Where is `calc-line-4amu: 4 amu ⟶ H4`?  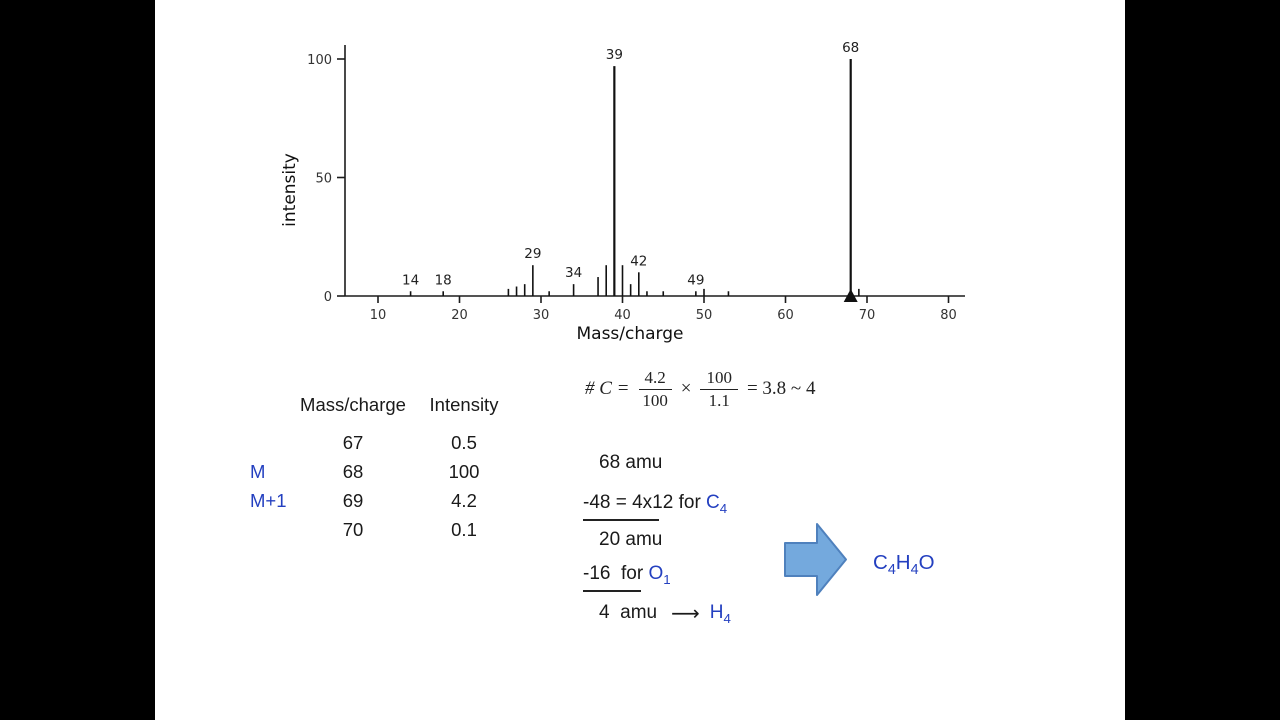
calc-line-4amu: 4 amu ⟶ H4 is located at coordinates (657, 613).